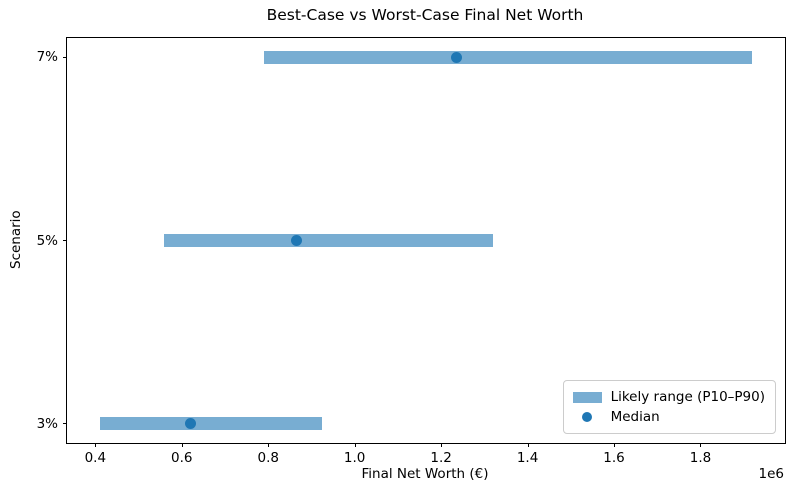  I want to click on legend-label-median: Median, so click(635, 417).